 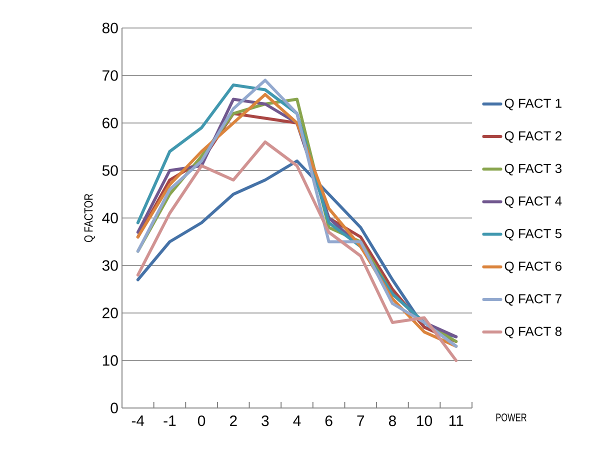 I want to click on y-tick-label: 10, so click(x=110, y=360).